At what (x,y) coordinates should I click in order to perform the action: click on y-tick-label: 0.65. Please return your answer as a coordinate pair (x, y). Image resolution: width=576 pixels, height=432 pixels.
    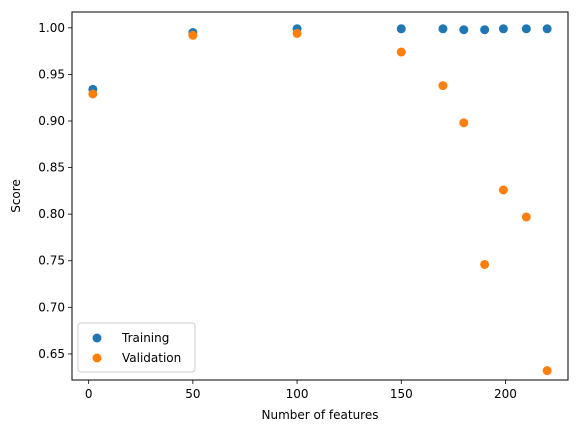
    Looking at the image, I should click on (51, 354).